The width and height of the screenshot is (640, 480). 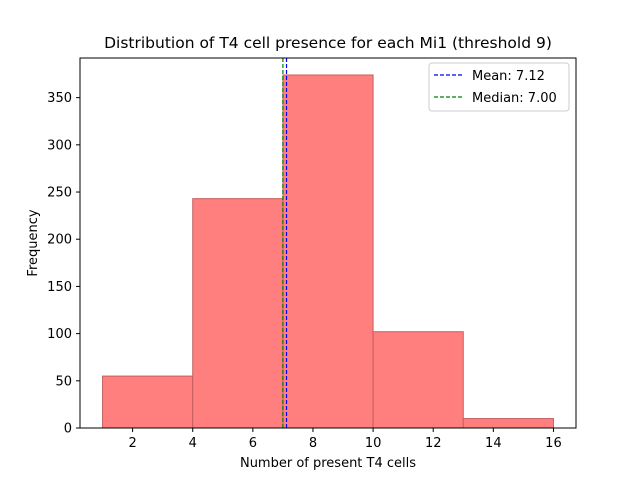 What do you see at coordinates (59, 287) in the screenshot?
I see `y-tick-label: 150` at bounding box center [59, 287].